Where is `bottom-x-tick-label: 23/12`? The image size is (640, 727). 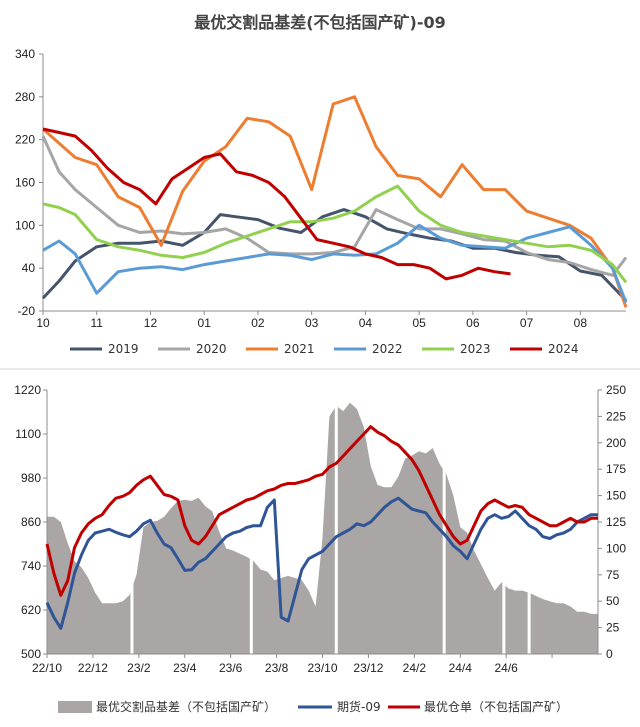
bottom-x-tick-label: 23/12 is located at coordinates (368, 668).